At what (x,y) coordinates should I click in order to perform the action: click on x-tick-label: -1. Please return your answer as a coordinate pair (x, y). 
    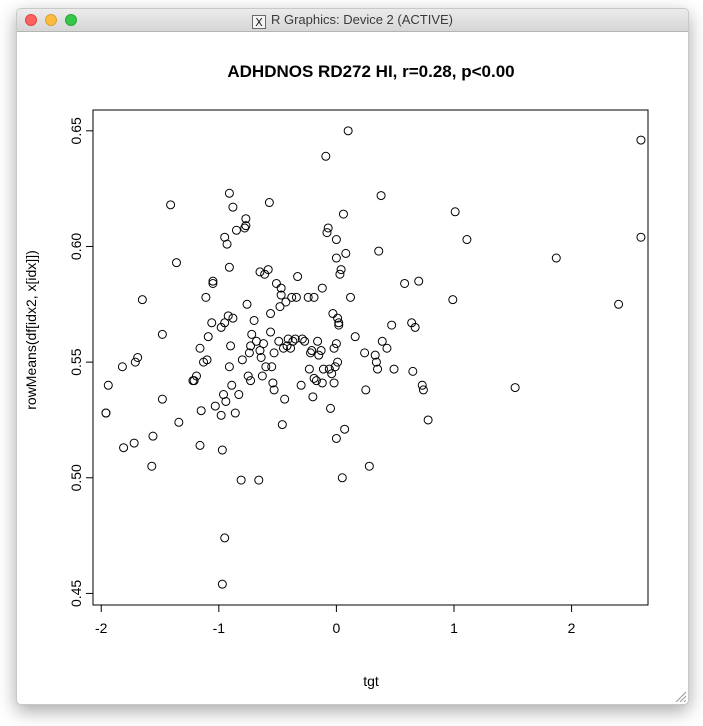
    Looking at the image, I should click on (219, 628).